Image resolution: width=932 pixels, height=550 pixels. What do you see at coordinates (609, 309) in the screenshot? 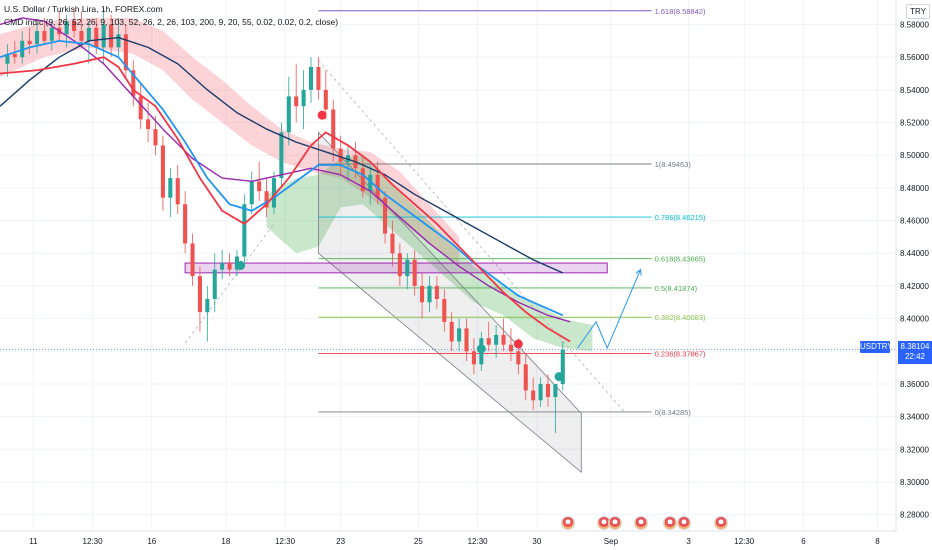
I see `projection-arrow` at bounding box center [609, 309].